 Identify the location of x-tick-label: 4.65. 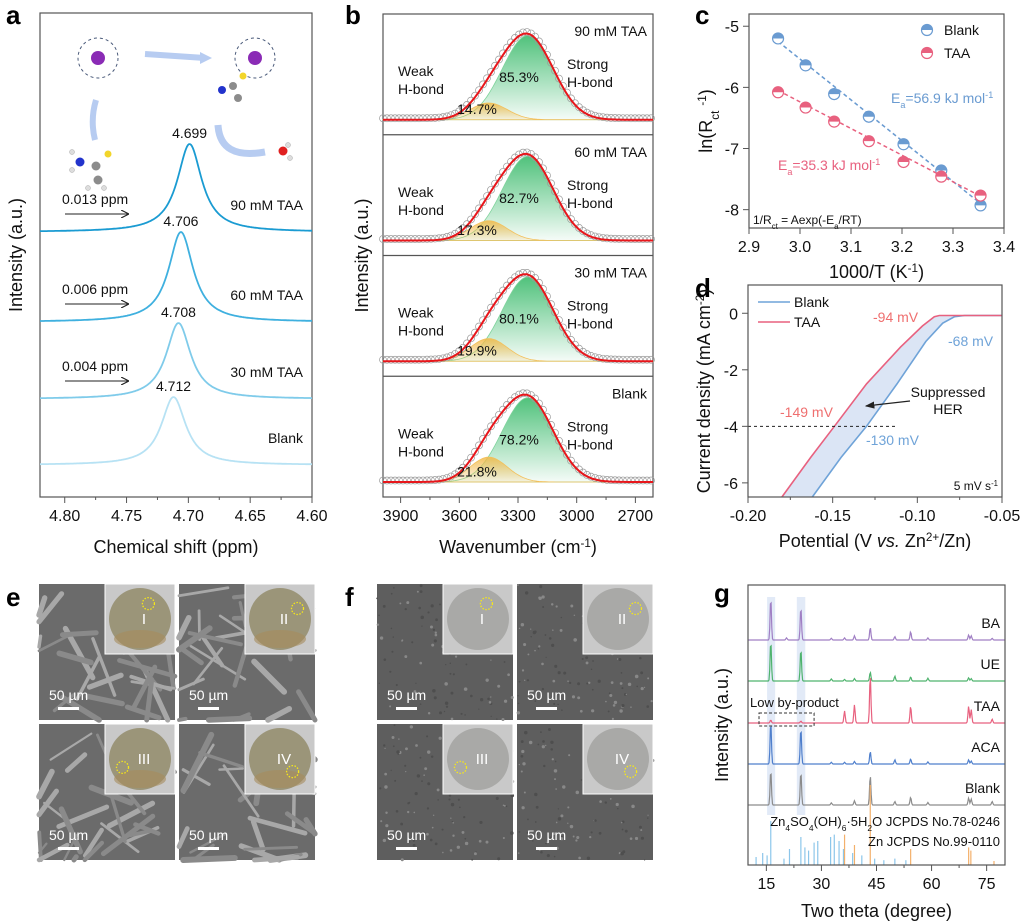
(250, 516).